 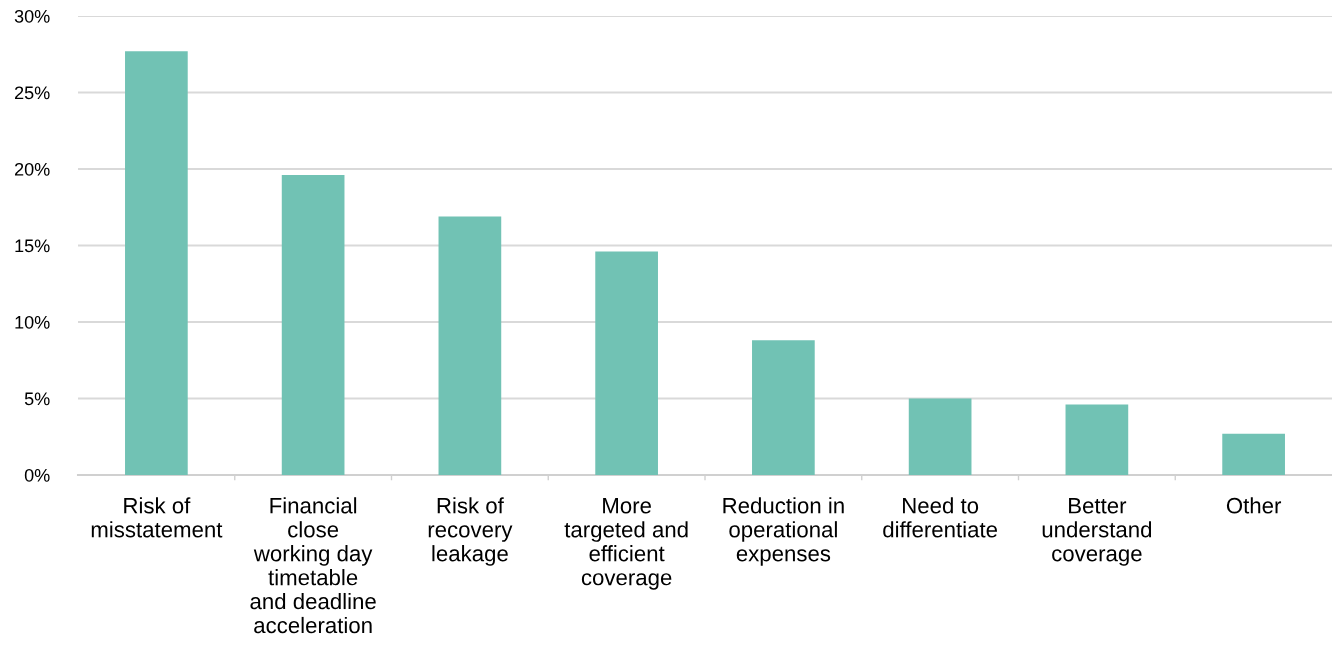 What do you see at coordinates (32, 16) in the screenshot?
I see `y-tick-label: 30%` at bounding box center [32, 16].